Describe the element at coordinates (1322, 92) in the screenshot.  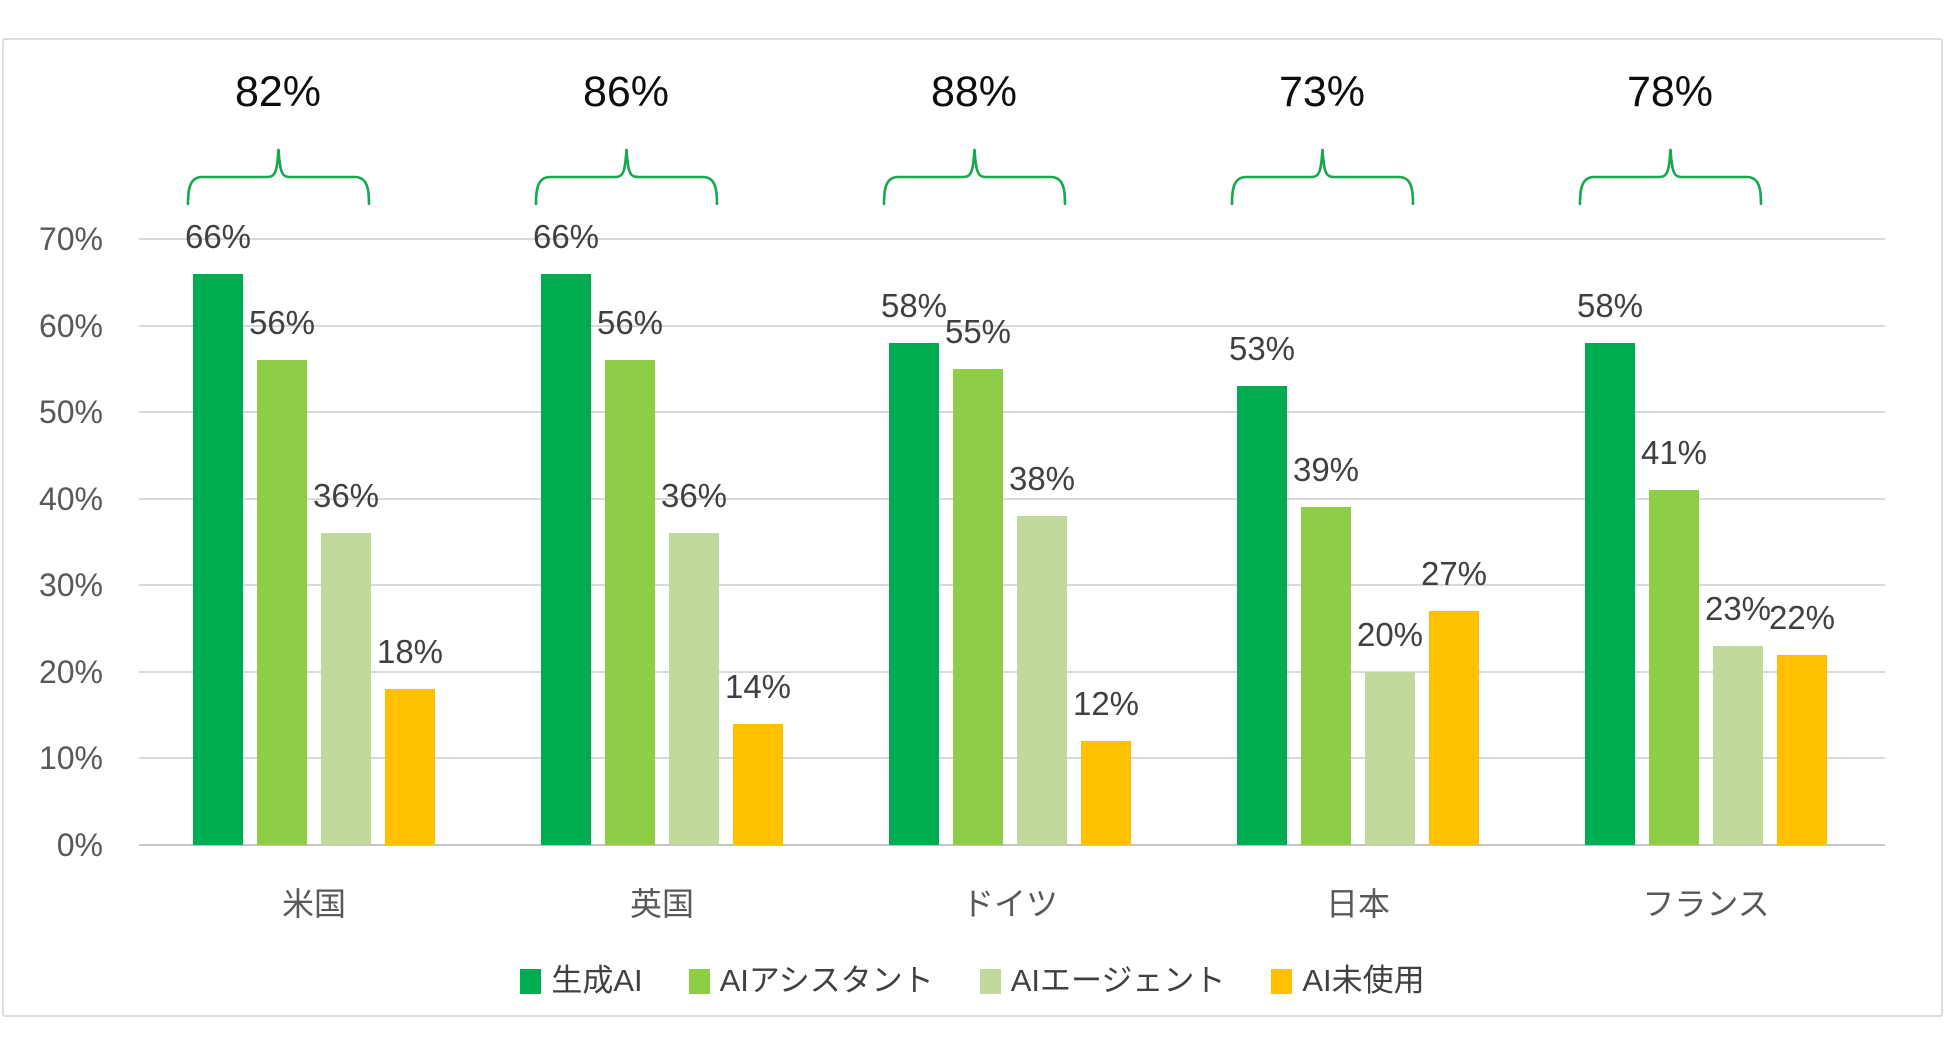
I see `group-total-label: 73%` at that location.